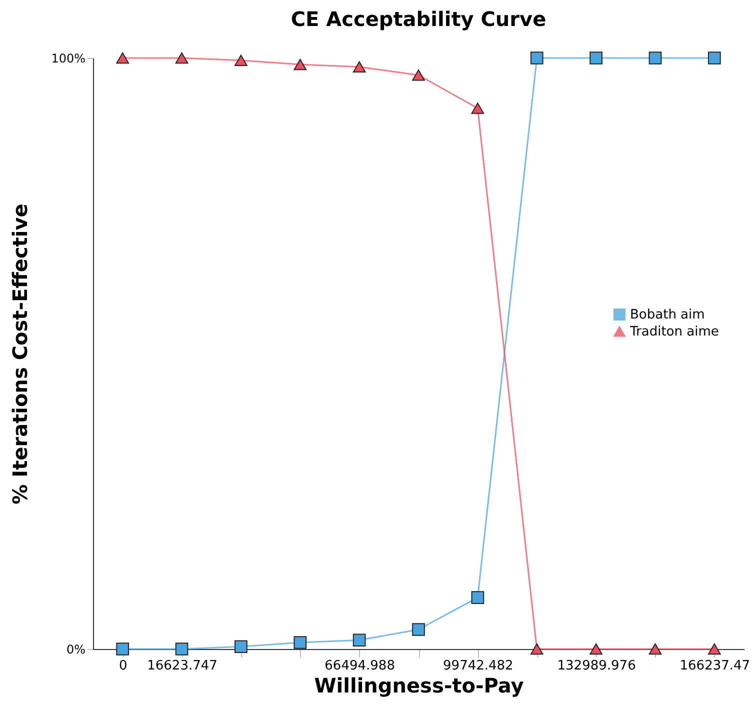 This screenshot has height=706, width=755. Describe the element at coordinates (20, 354) in the screenshot. I see `y-axis-title: % Iterations Cost-Effective` at that location.